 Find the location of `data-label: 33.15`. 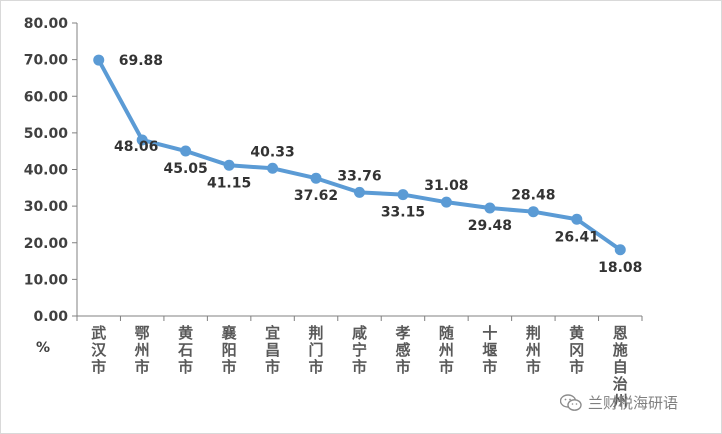

data-label: 33.15 is located at coordinates (403, 213).